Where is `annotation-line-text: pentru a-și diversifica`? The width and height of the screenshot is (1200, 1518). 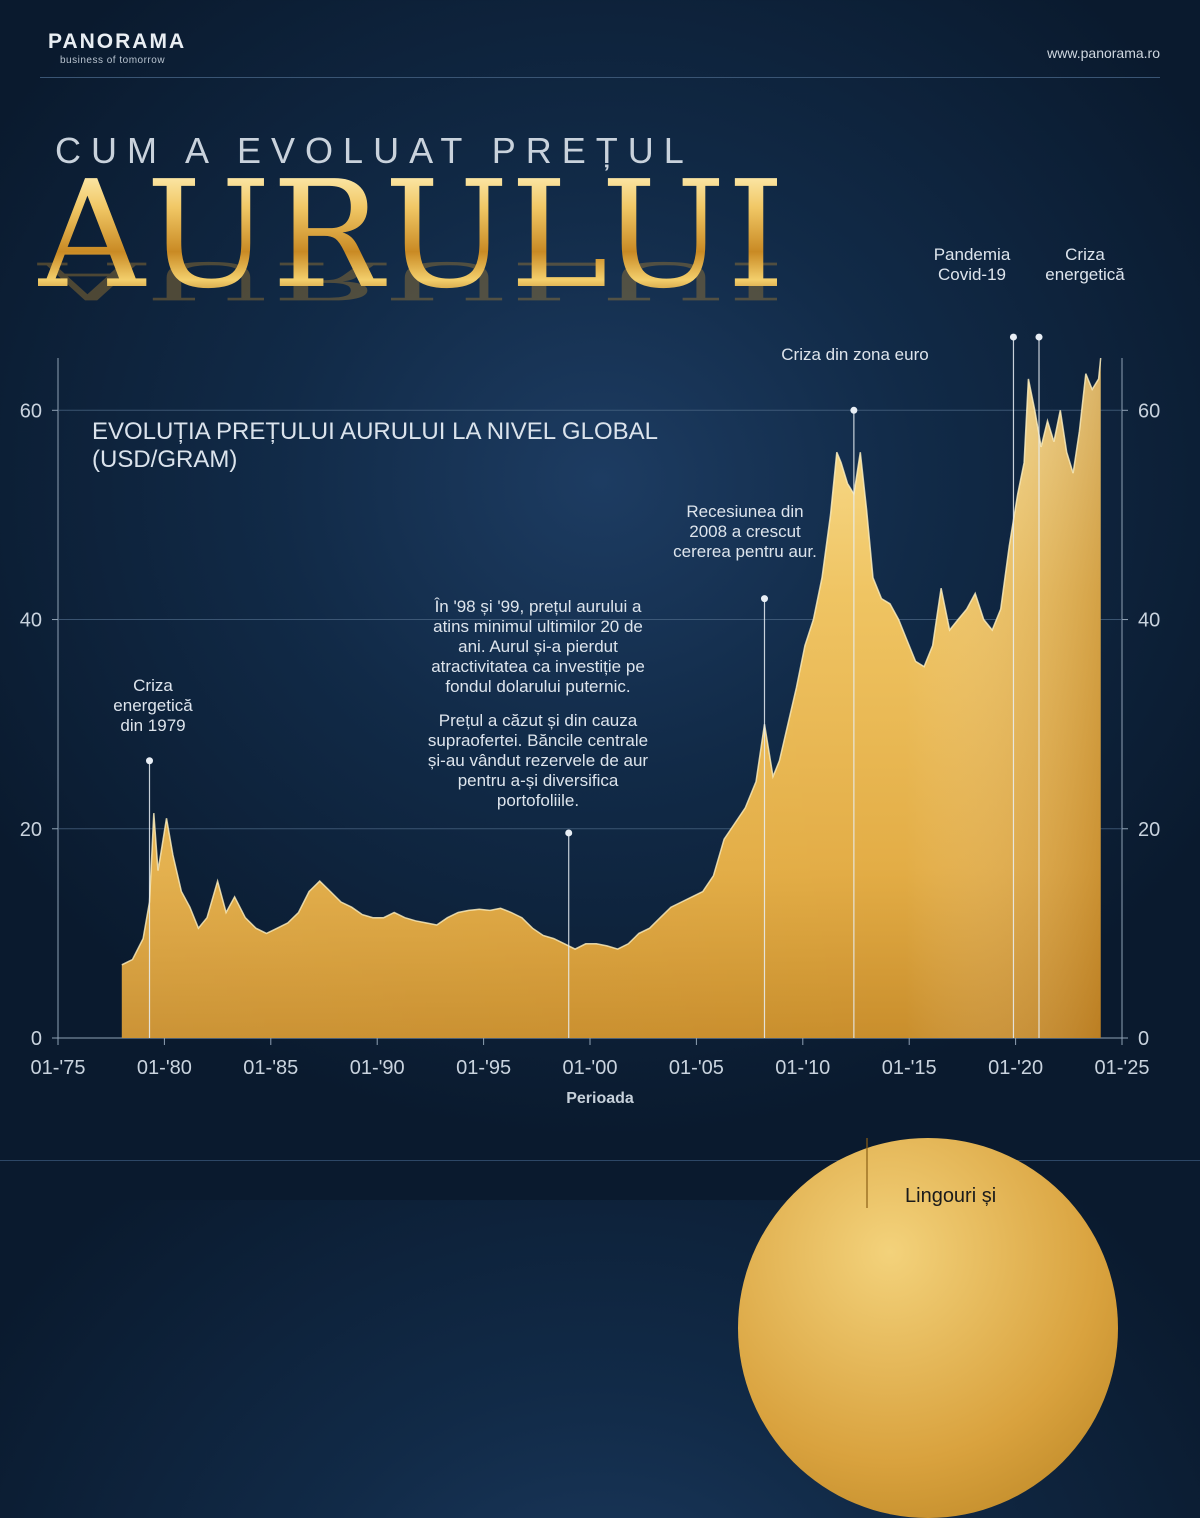 annotation-line-text: pentru a-și diversifica is located at coordinates (538, 780).